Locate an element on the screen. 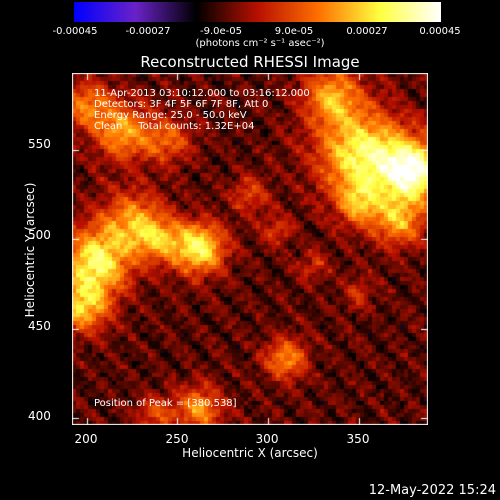 The width and height of the screenshot is (500, 500). plot-timestamp: 12-May-2022 15:24 is located at coordinates (432, 490).